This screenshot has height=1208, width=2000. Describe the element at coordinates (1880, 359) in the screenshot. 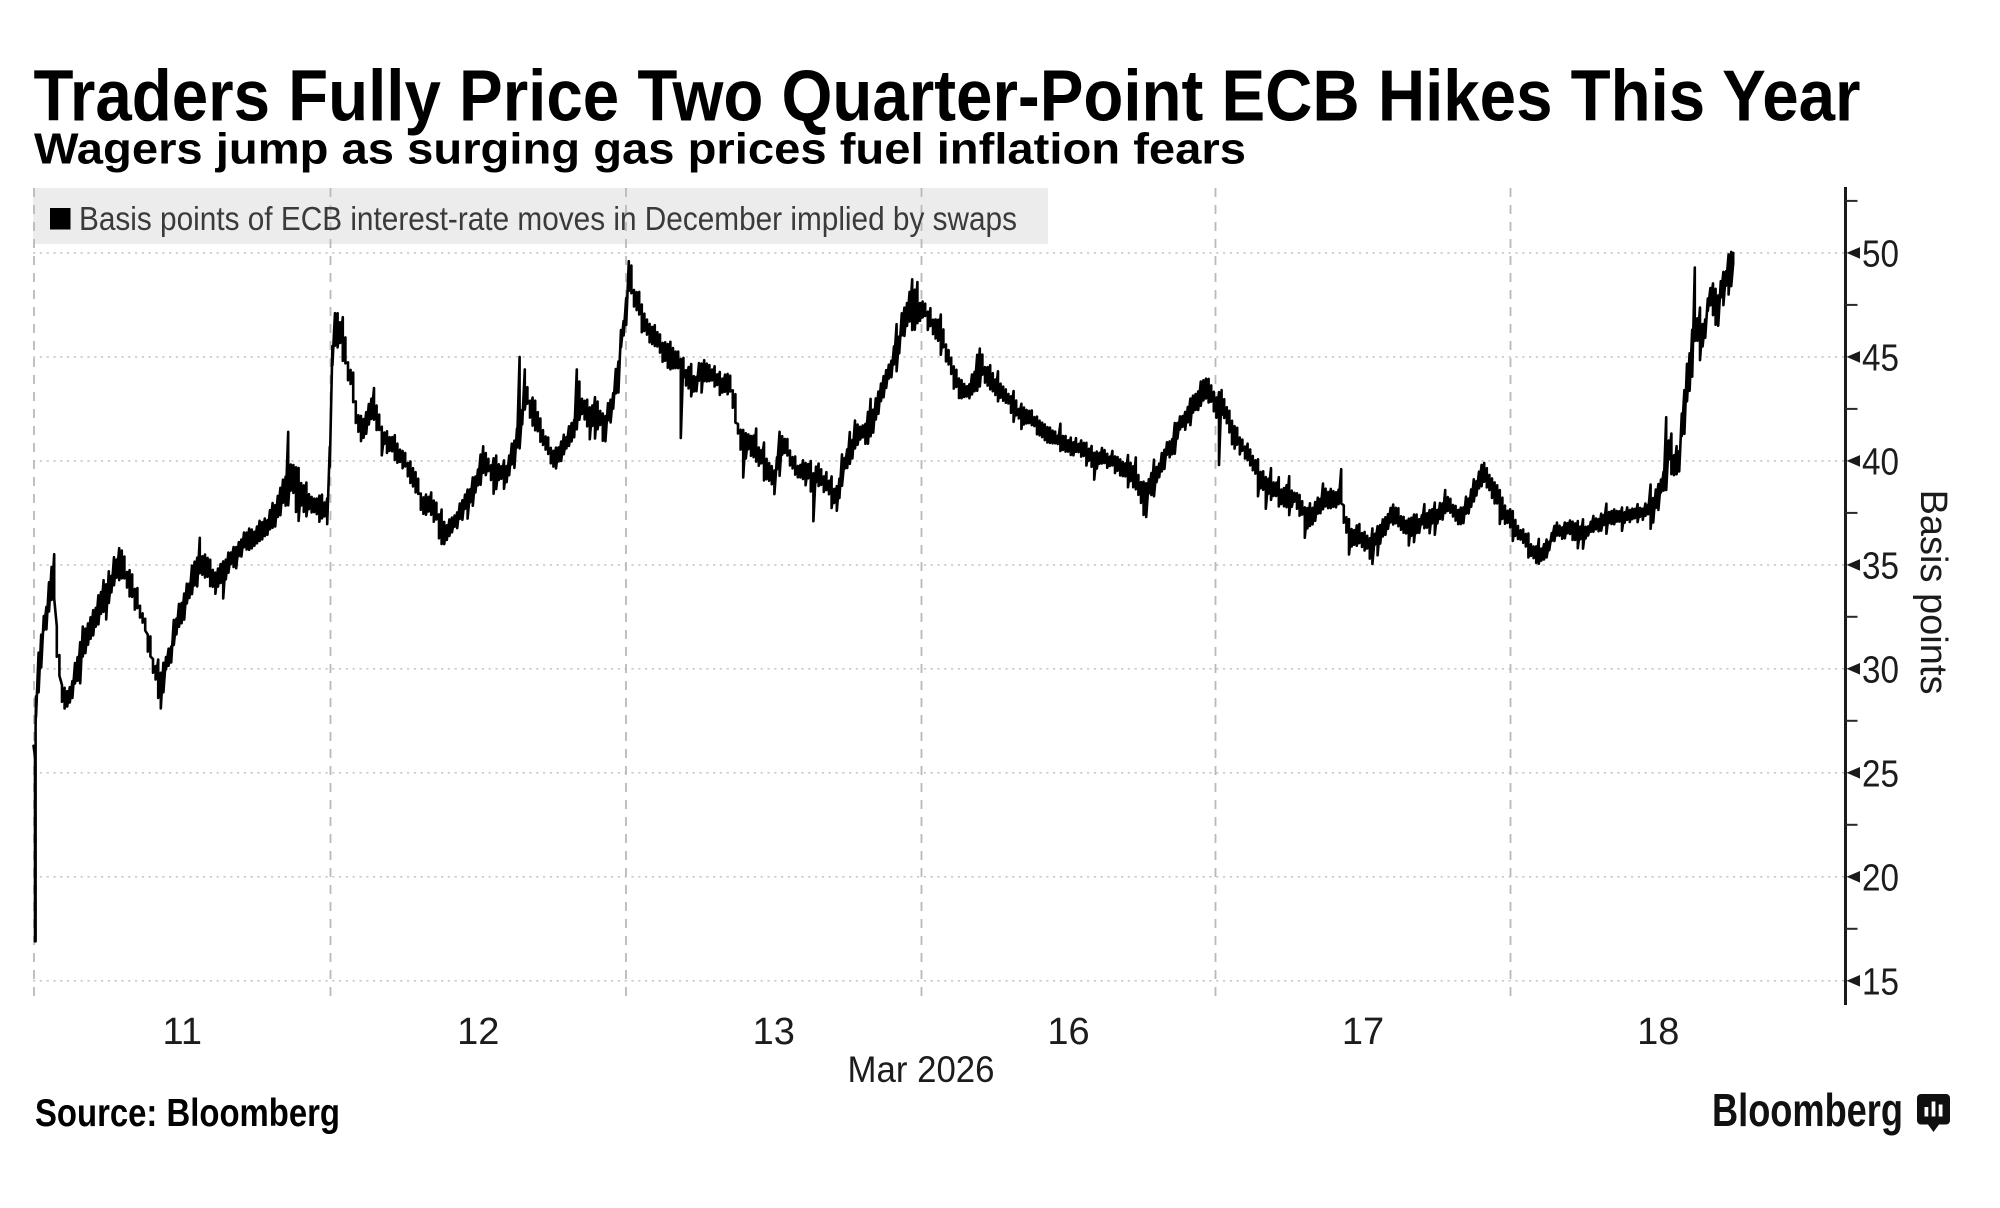

I see `svg-text: 45` at that location.